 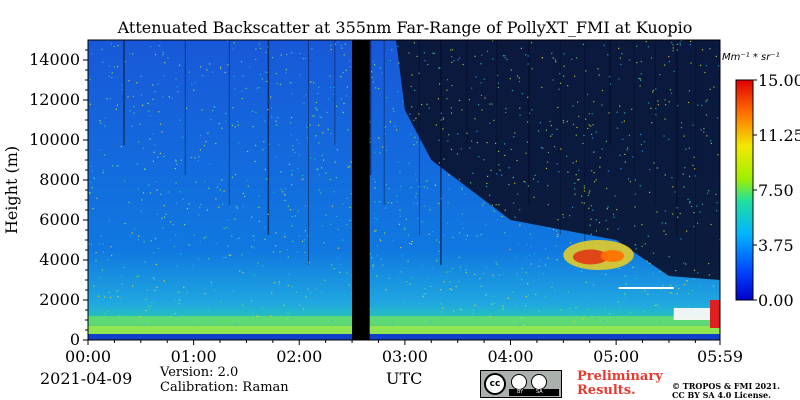 I want to click on footer-date: 2021-04-09, so click(x=86, y=378).